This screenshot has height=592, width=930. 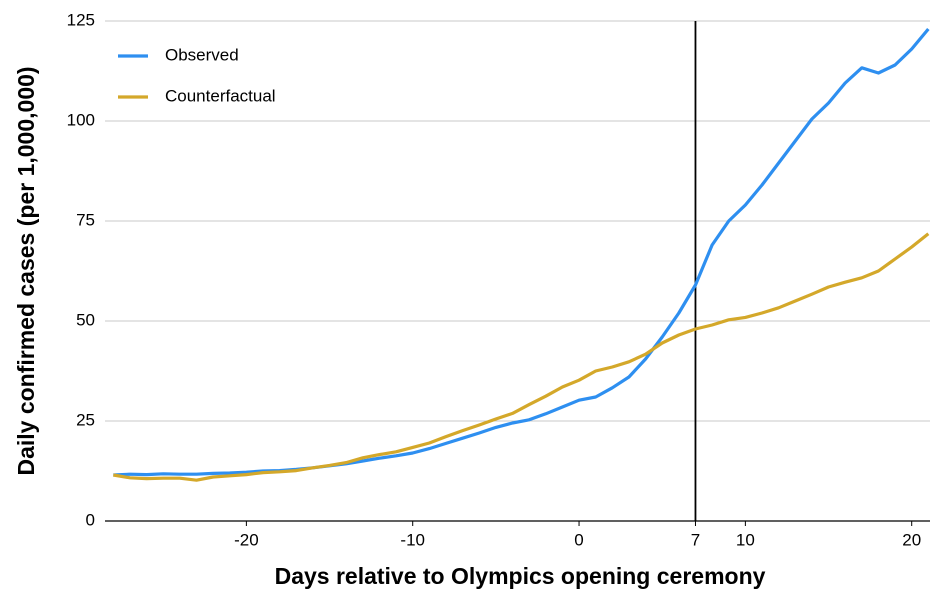 What do you see at coordinates (26, 270) in the screenshot?
I see `y-axis-title: Daily confirmed cases (per 1,000,000)` at bounding box center [26, 270].